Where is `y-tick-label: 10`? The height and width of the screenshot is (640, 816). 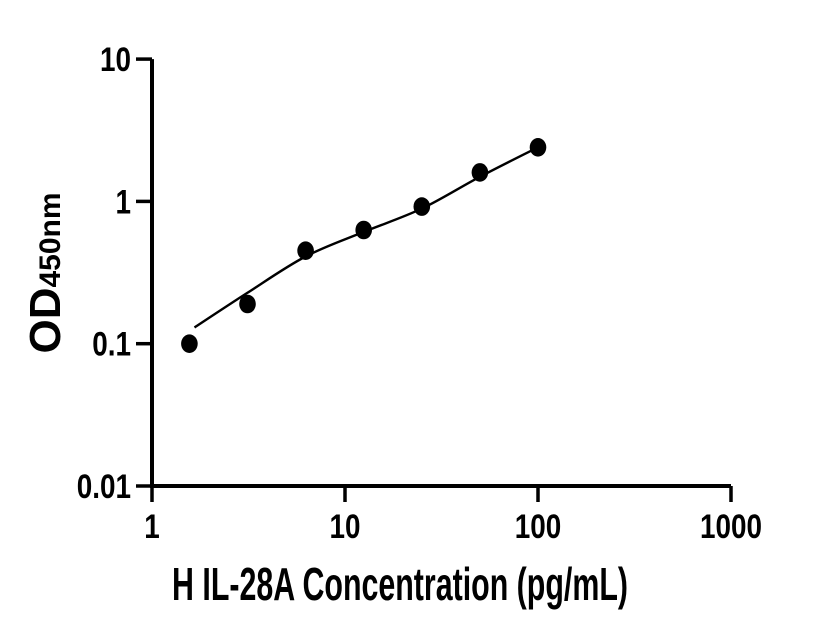 y-tick-label: 10 is located at coordinates (115, 60).